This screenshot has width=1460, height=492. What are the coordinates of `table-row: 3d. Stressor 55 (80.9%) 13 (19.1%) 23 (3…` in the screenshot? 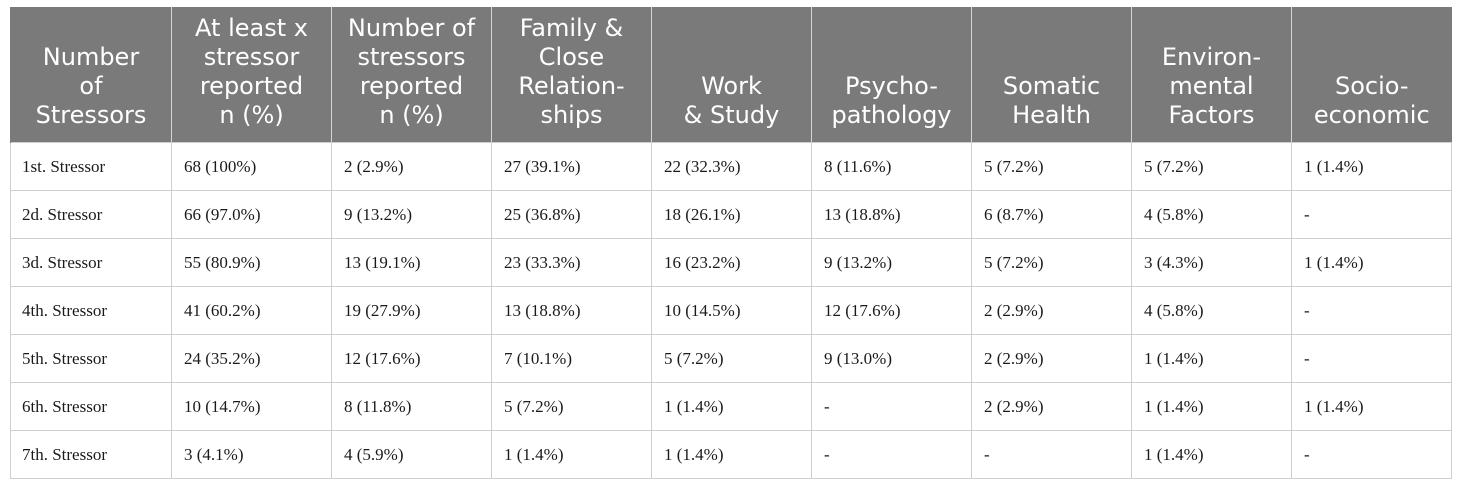 It's located at (731, 262).